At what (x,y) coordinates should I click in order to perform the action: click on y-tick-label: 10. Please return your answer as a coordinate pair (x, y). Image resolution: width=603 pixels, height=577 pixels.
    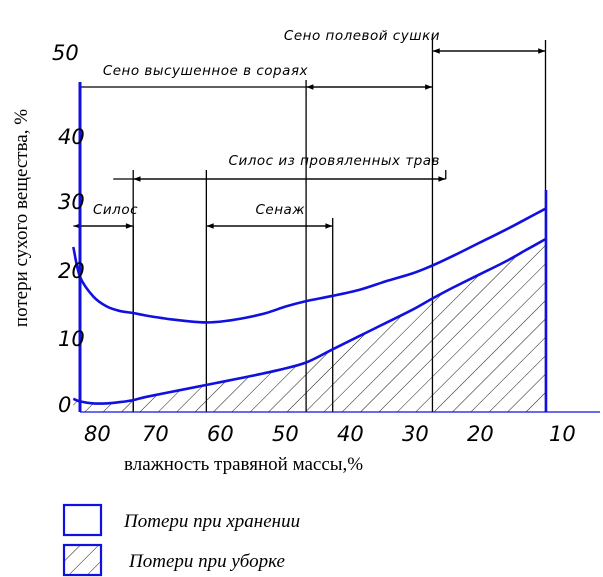
    Looking at the image, I should click on (71, 339).